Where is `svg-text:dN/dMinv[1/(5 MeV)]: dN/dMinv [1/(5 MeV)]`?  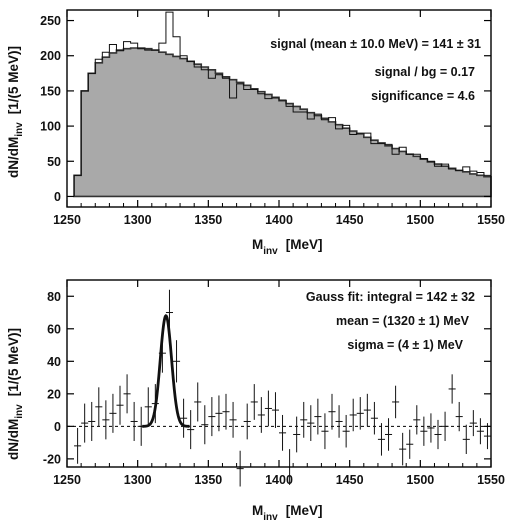 svg-text:dN/dMinv[1/(5 MeV)]: dN/dMinv [1/(5 MeV)] is located at coordinates (15, 112).